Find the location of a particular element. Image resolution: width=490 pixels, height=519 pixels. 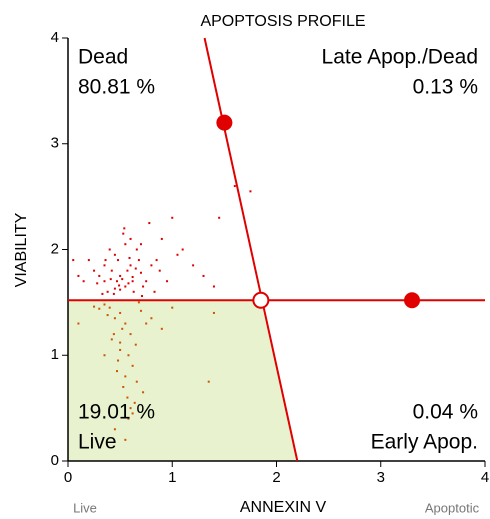

y-tick-label: 1 is located at coordinates (55, 354).